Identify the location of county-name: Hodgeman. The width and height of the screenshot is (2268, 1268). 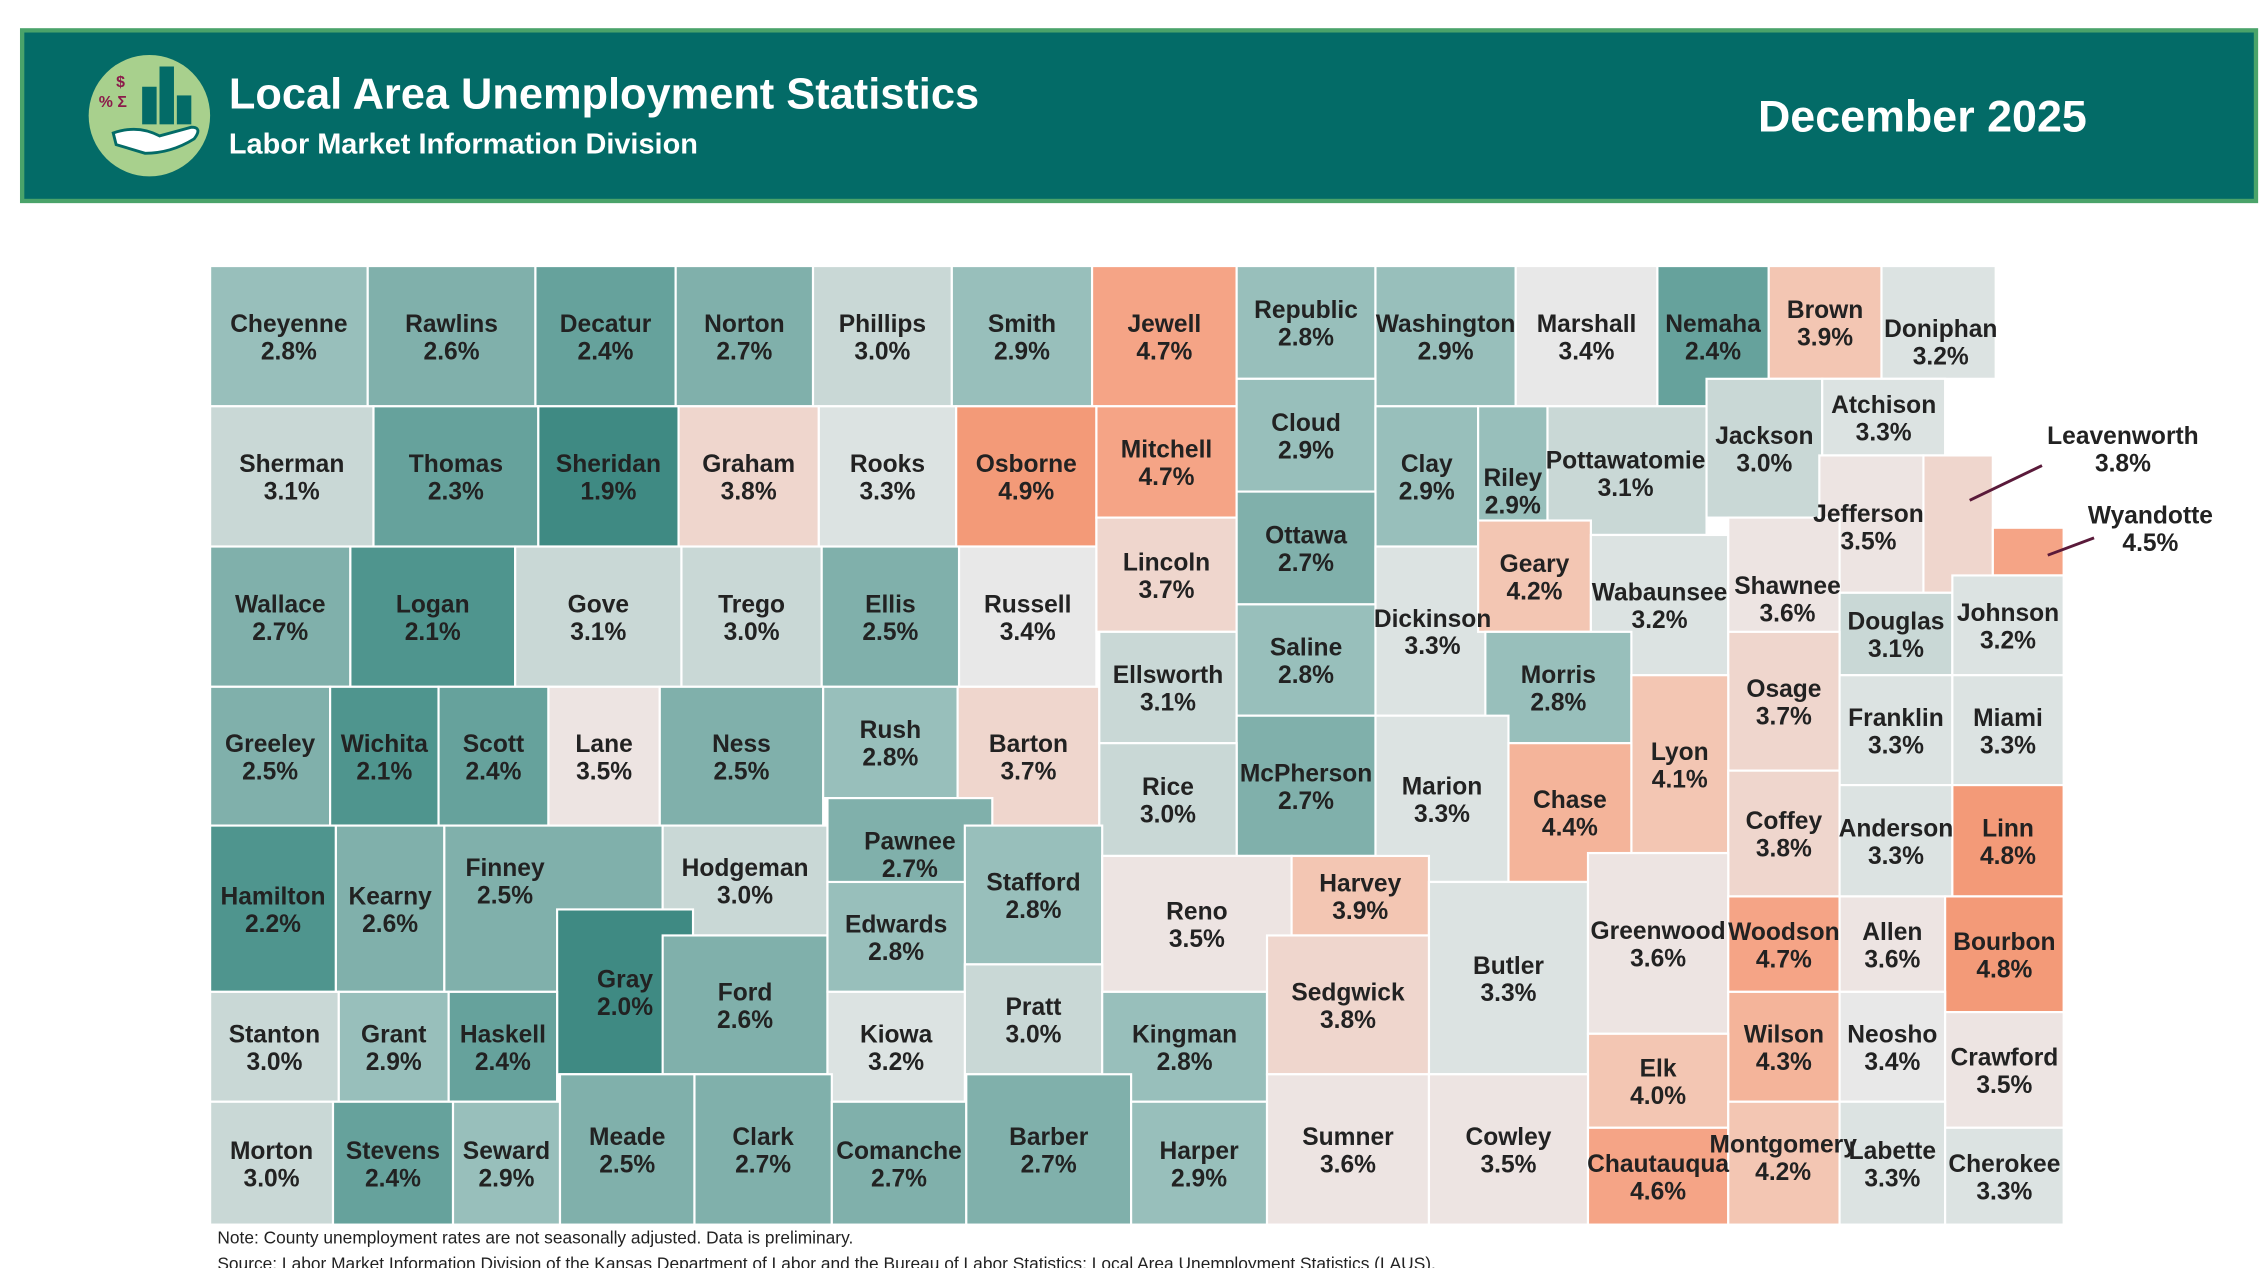
(745, 868).